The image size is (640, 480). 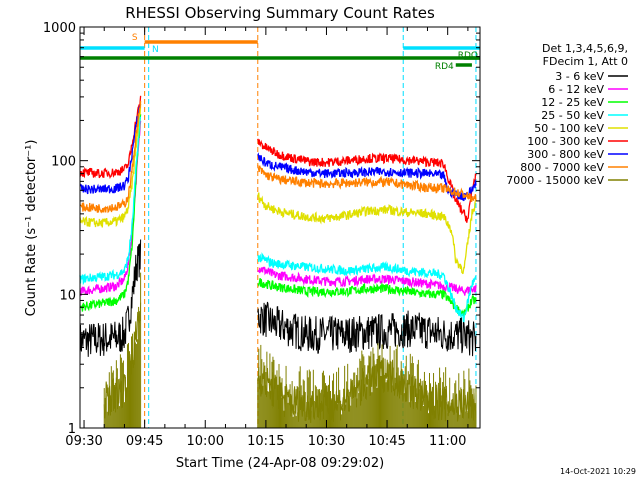 What do you see at coordinates (135, 38) in the screenshot?
I see `flag-label-0: S` at bounding box center [135, 38].